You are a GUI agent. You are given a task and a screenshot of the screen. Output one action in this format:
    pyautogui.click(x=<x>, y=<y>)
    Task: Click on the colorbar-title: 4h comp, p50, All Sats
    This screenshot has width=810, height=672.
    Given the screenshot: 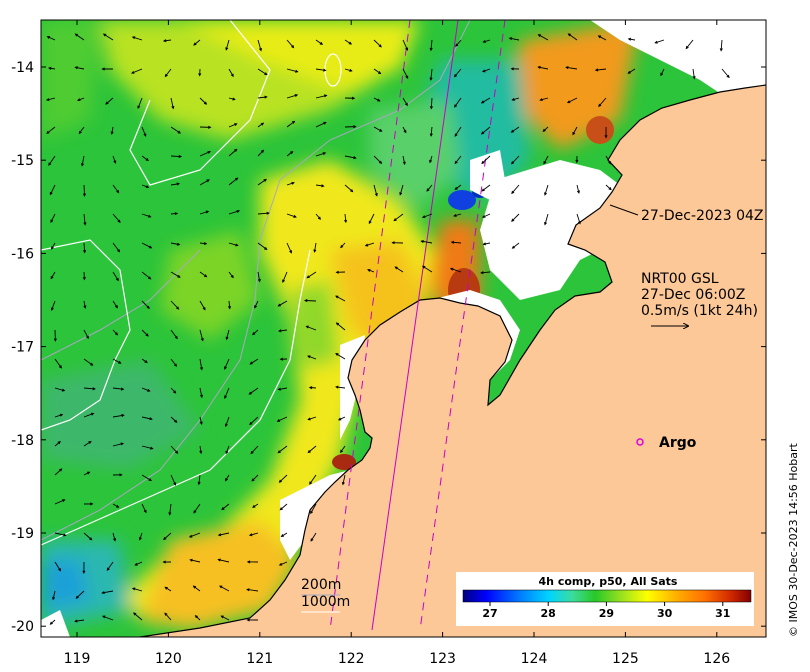 What is the action you would take?
    pyautogui.click(x=608, y=581)
    